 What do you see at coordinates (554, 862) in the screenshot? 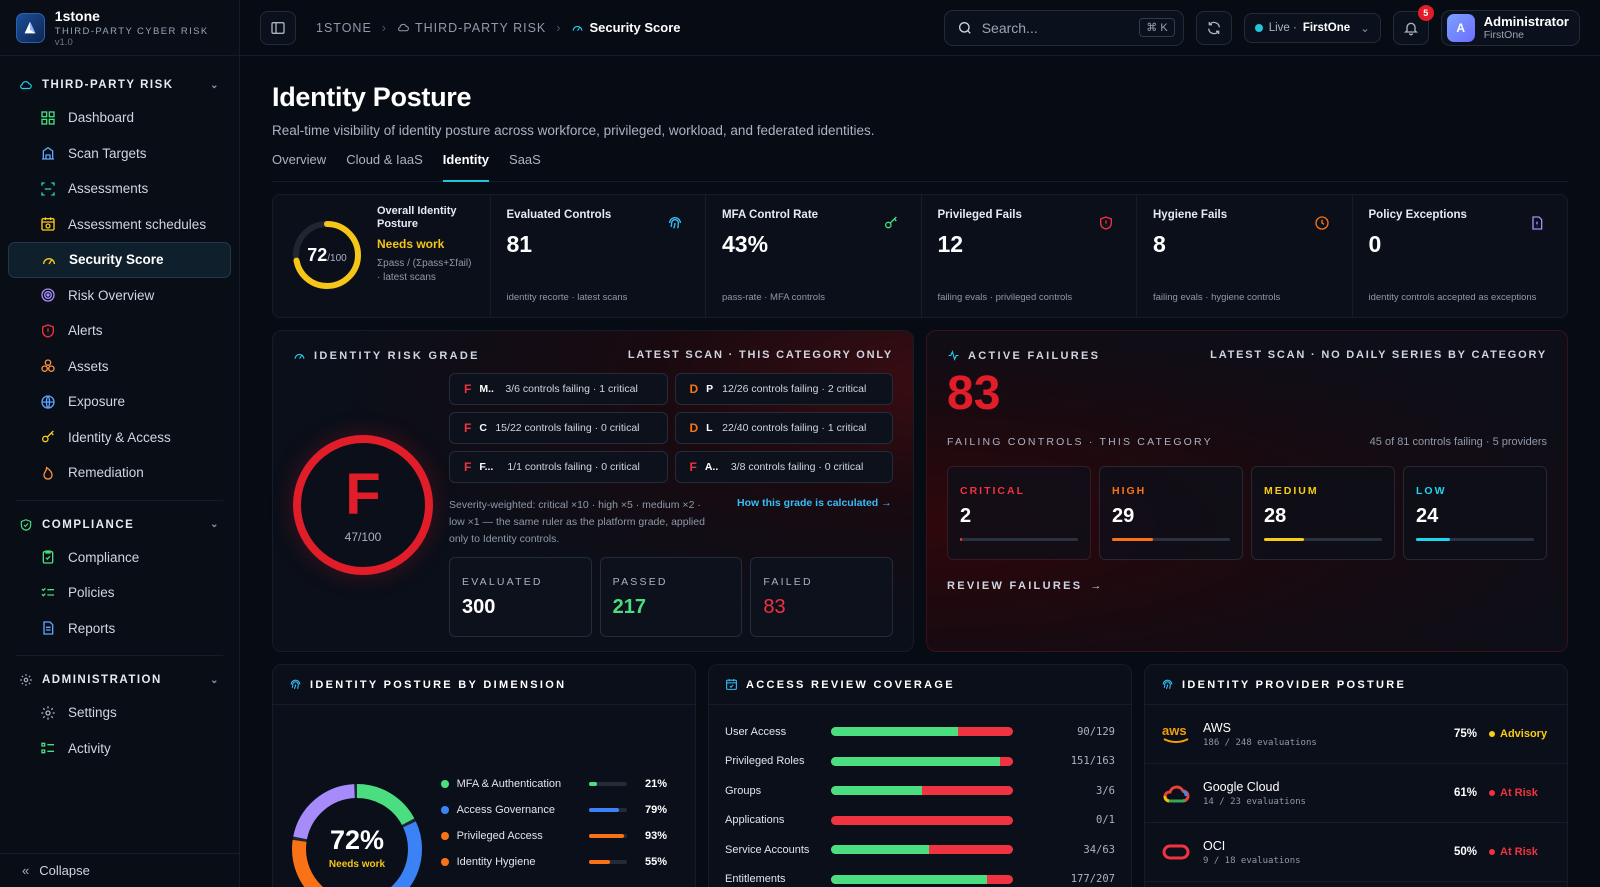
I see `dimension-row: Identity Hygiene 55%` at bounding box center [554, 862].